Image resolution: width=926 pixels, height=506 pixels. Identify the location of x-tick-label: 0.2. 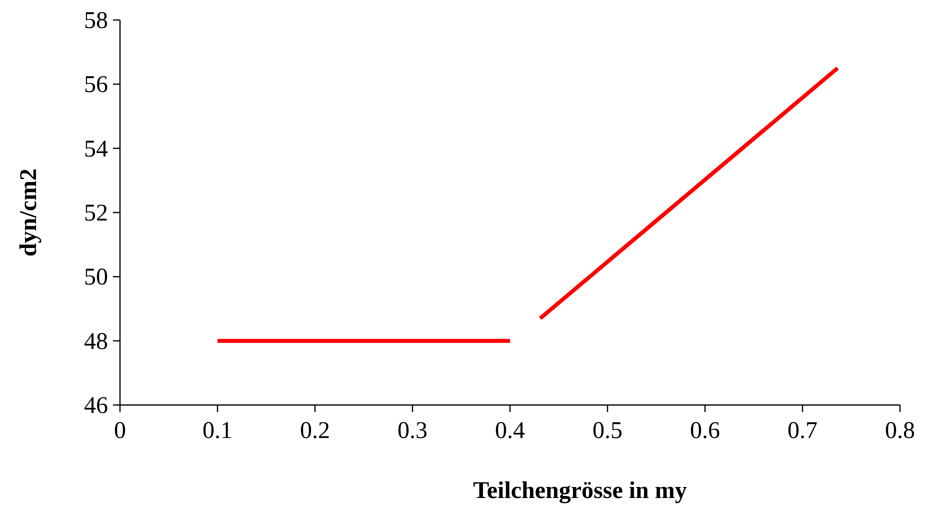
(315, 431).